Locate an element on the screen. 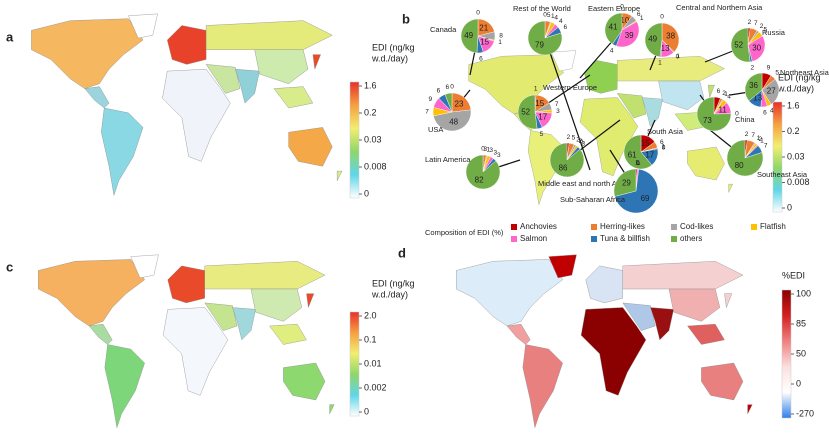  pie-value-label: 23 is located at coordinates (459, 103).